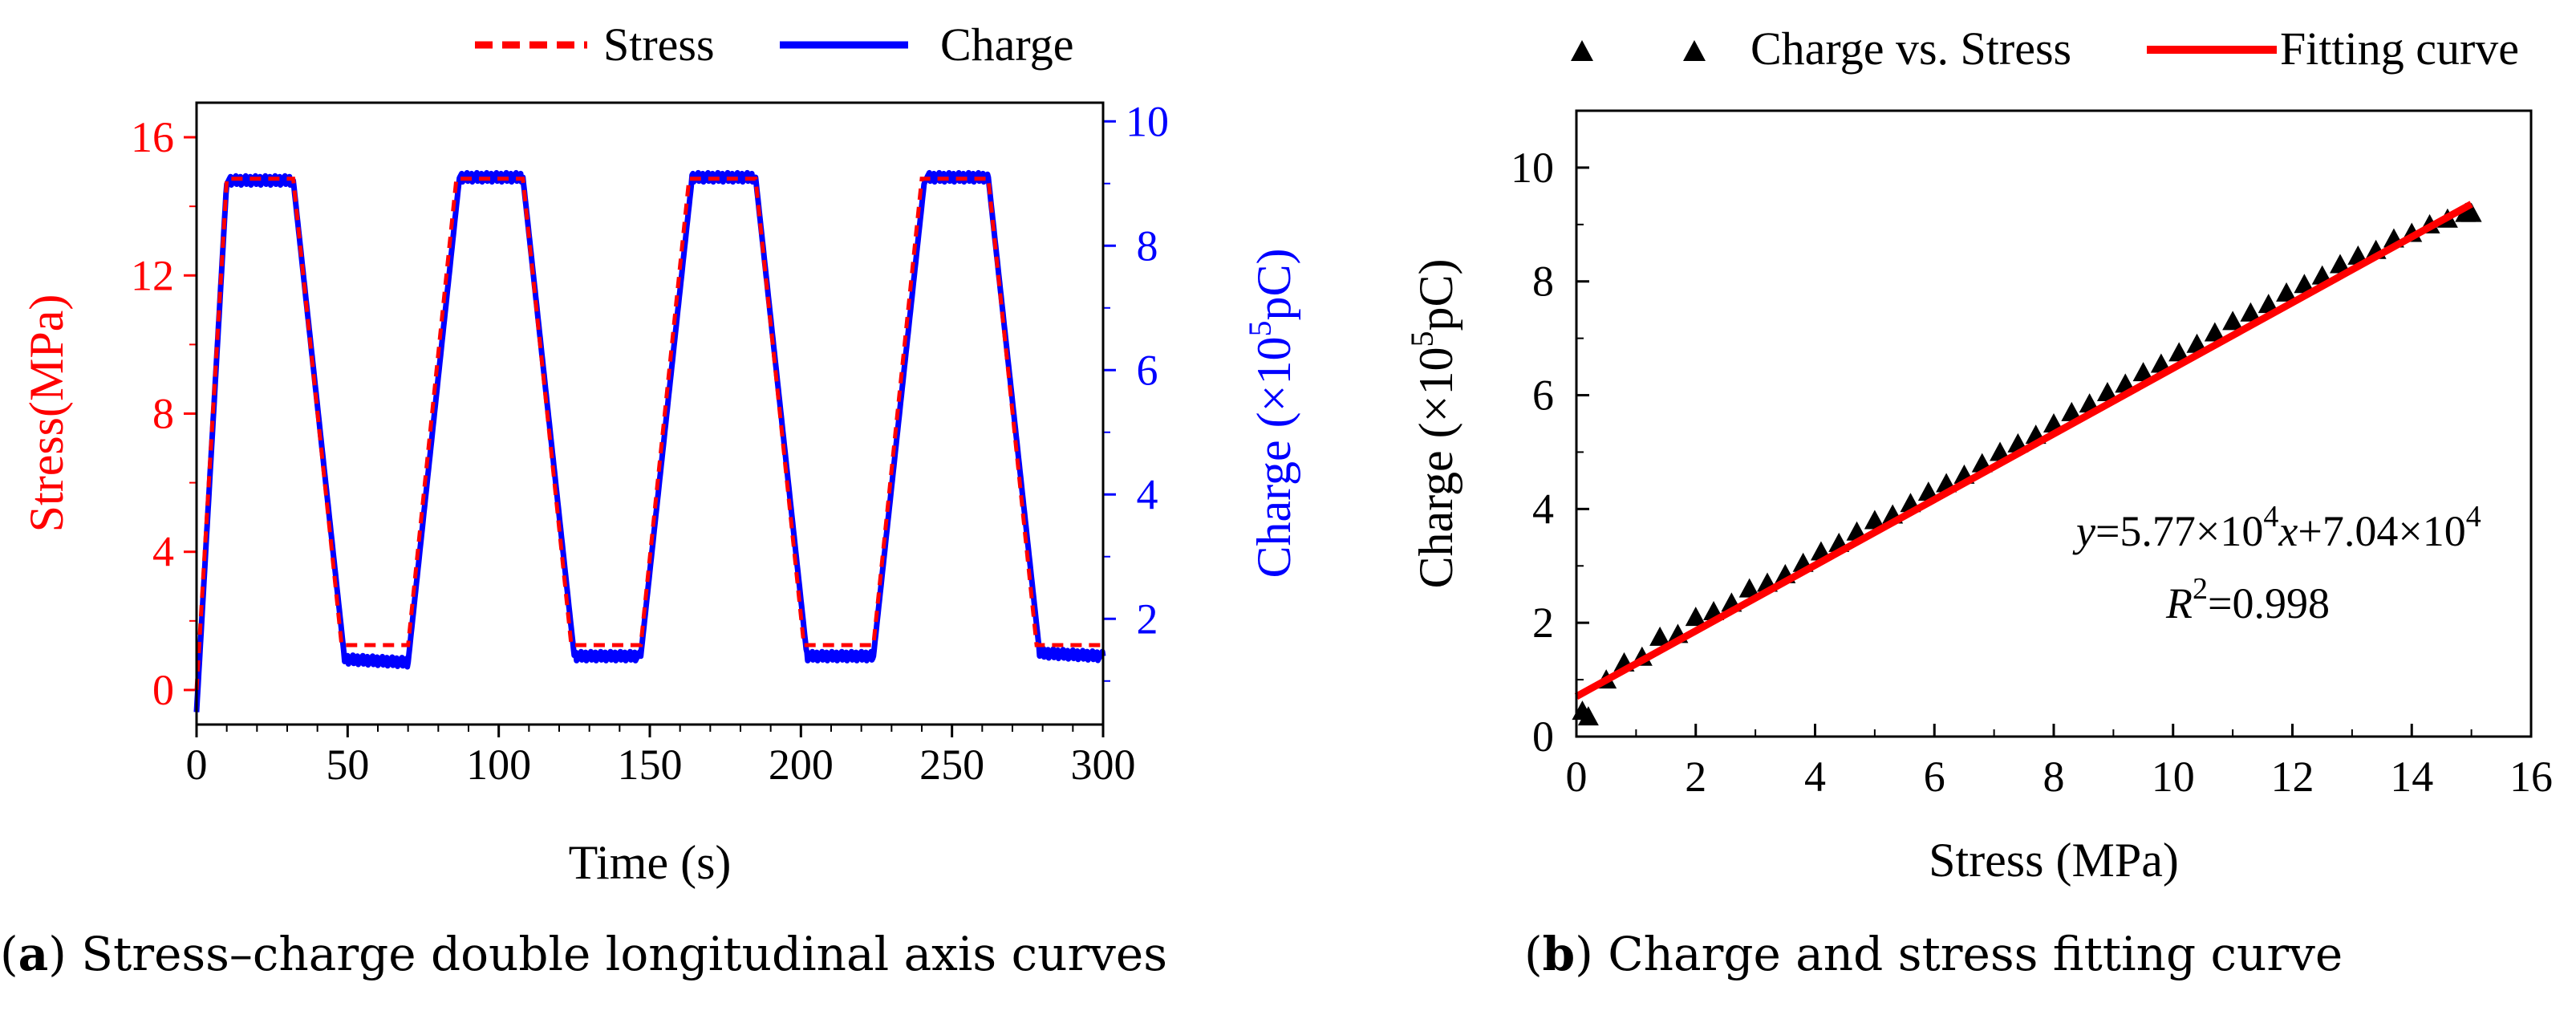  I want to click on x-tick-label: 12, so click(2292, 777).